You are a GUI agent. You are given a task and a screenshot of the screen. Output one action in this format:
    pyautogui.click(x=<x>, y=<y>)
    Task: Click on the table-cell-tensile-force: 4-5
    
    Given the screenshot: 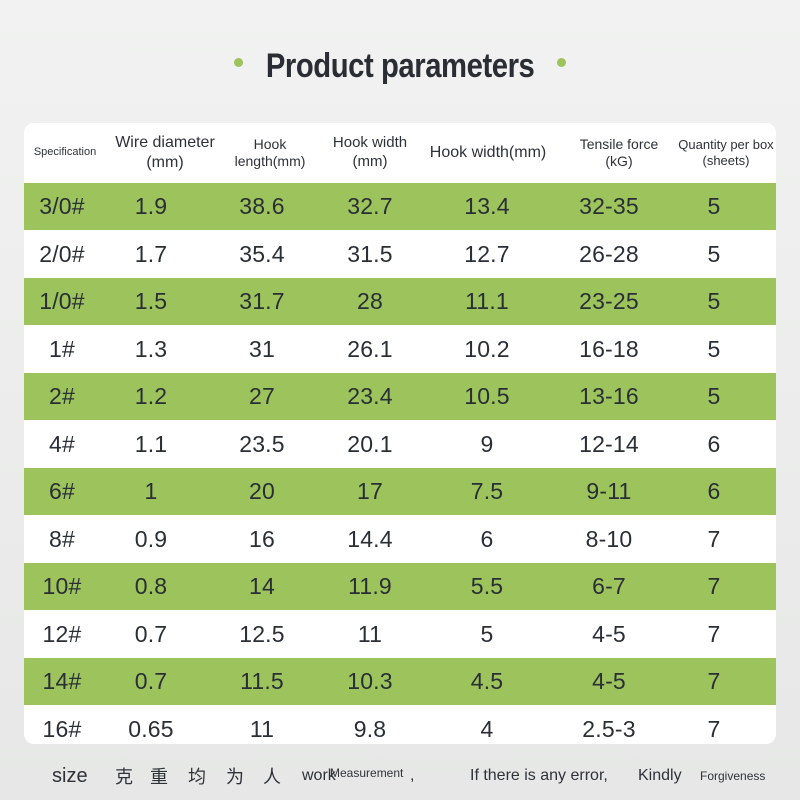 What is the action you would take?
    pyautogui.click(x=609, y=633)
    